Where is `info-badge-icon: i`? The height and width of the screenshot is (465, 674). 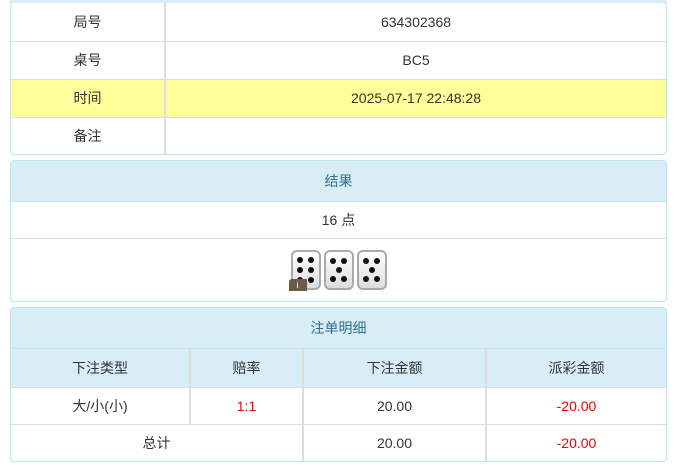 info-badge-icon: i is located at coordinates (297, 285).